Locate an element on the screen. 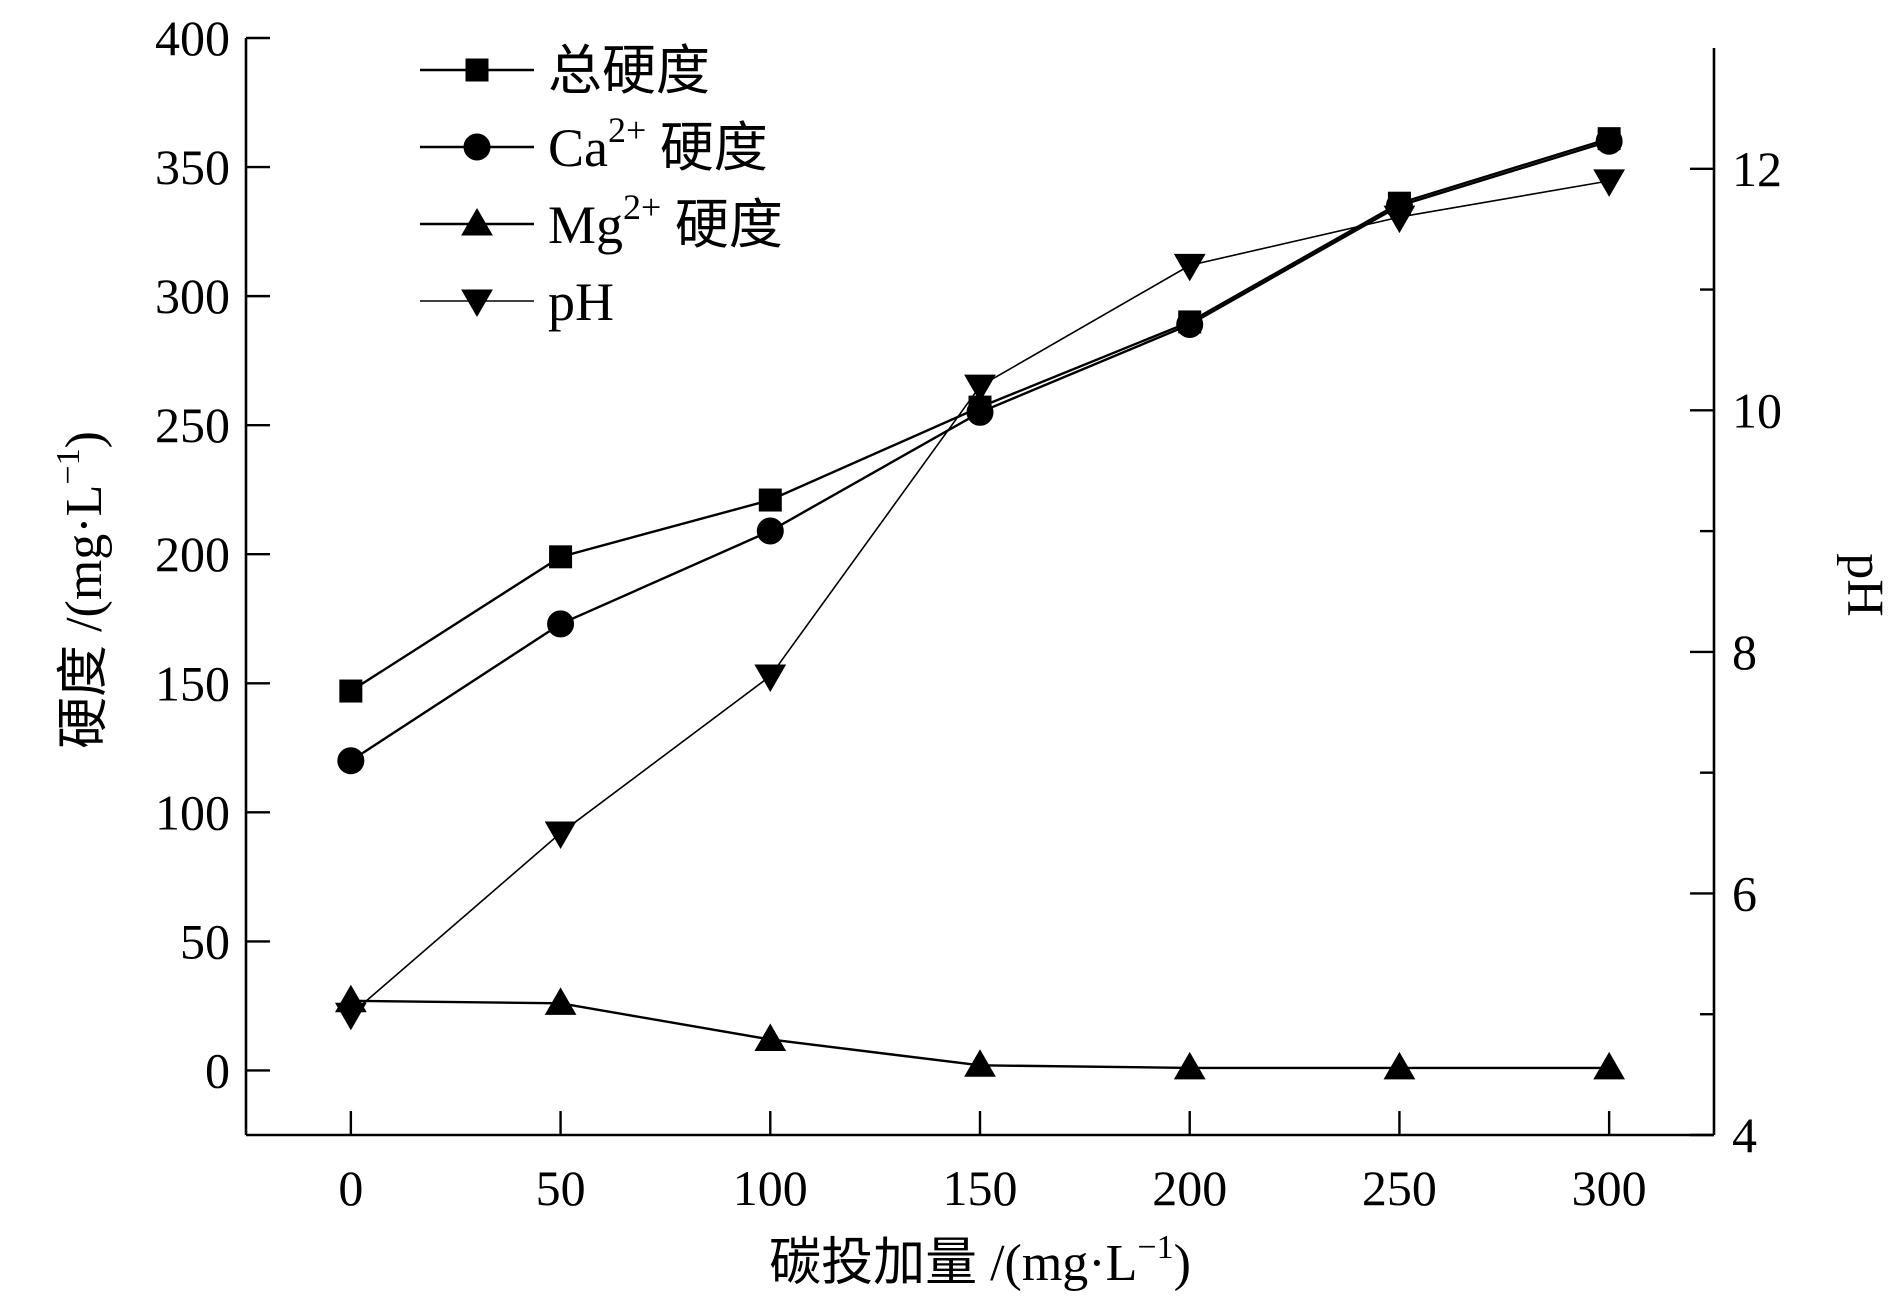 The width and height of the screenshot is (1890, 1299). left-y-tick-label-5: 250 is located at coordinates (192, 425).